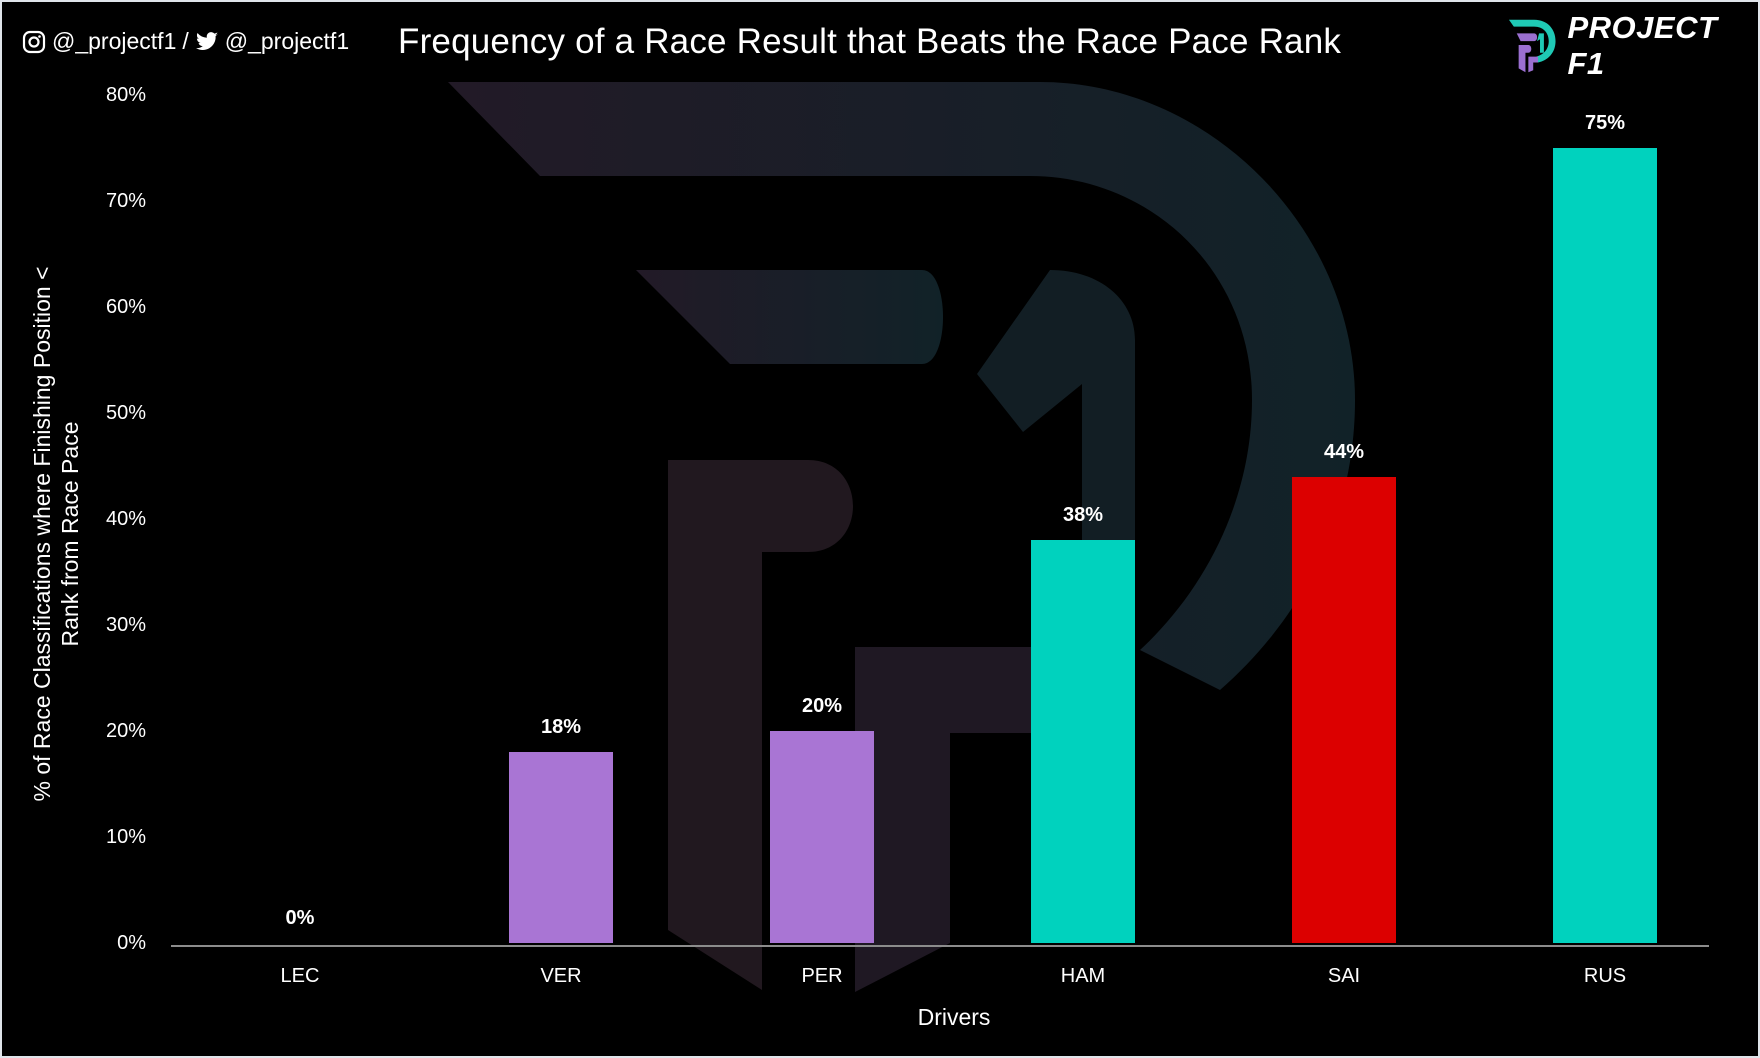  Describe the element at coordinates (125, 201) in the screenshot. I see `y-tick: 70%` at that location.